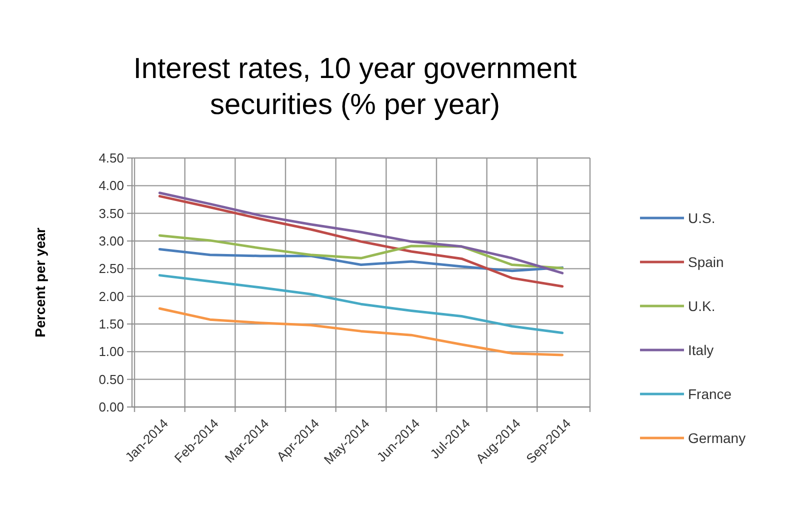 This screenshot has width=794, height=515. What do you see at coordinates (702, 218) in the screenshot?
I see `legend-label: U.S.` at bounding box center [702, 218].